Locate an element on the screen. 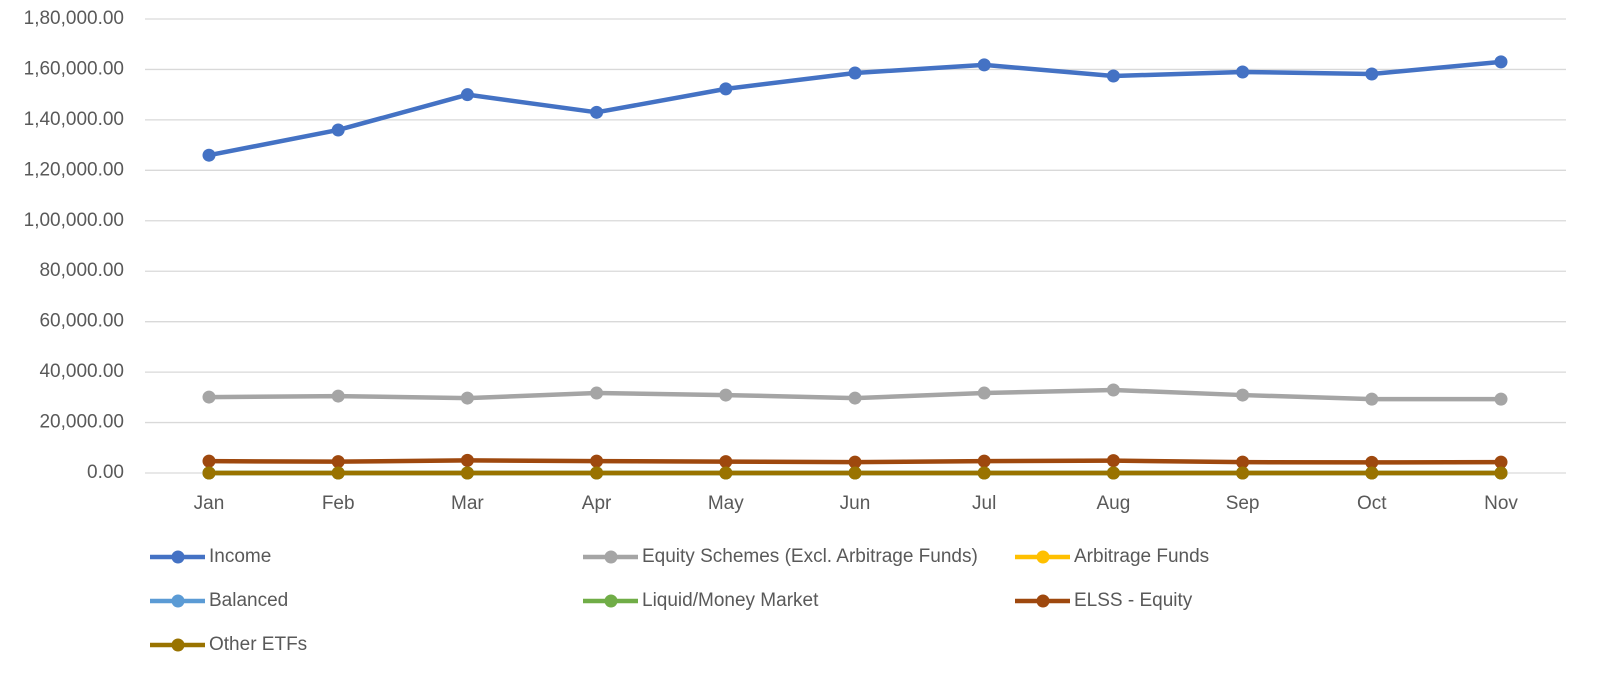 This screenshot has width=1599, height=677. legend-label: ELSS - Equity is located at coordinates (1133, 600).